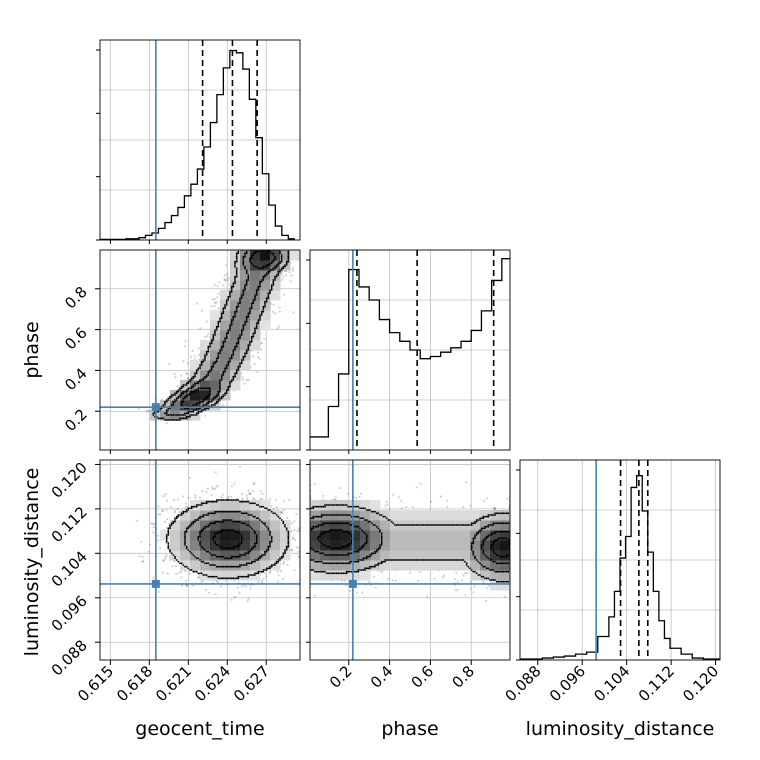 The height and width of the screenshot is (760, 760). What do you see at coordinates (199, 729) in the screenshot?
I see `x-axis-title-geocent-time: geocent_time` at bounding box center [199, 729].